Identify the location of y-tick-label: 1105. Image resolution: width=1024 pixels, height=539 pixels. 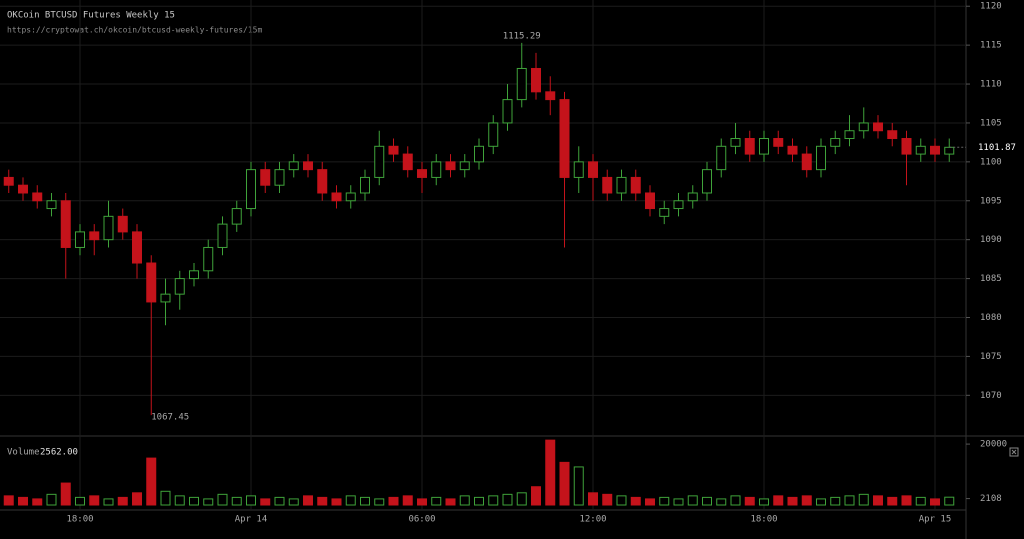
(991, 123).